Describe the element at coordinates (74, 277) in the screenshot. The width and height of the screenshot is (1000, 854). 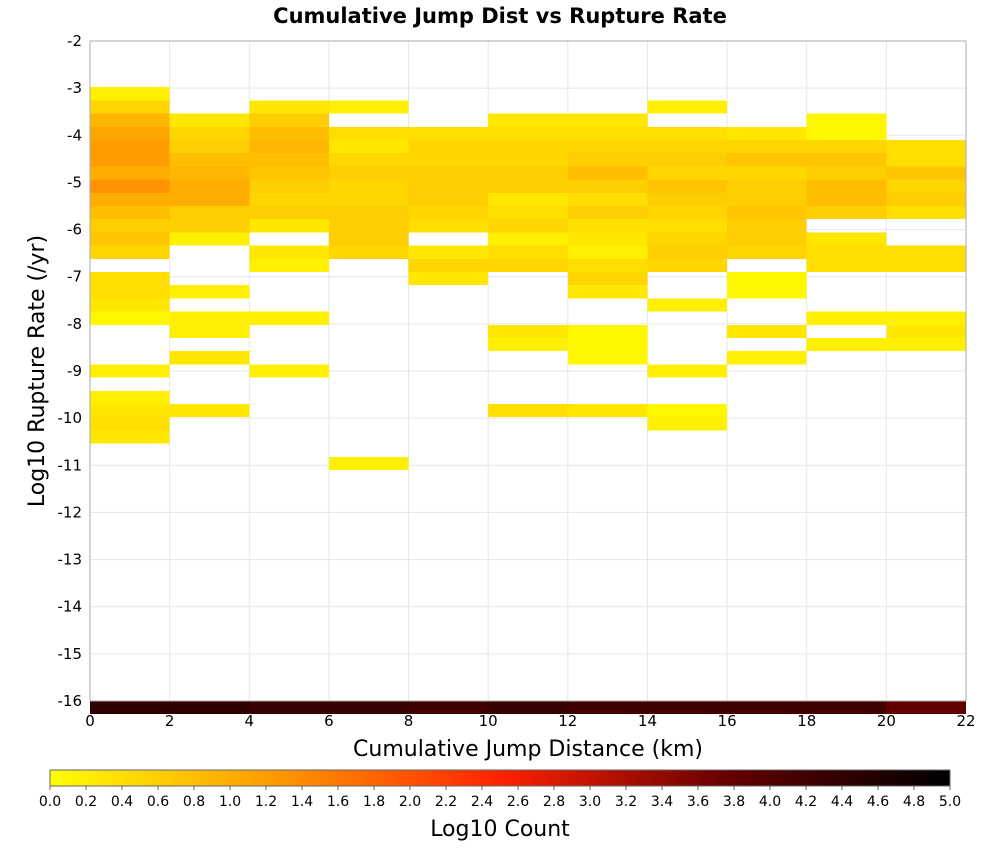
I see `y-tick-label: -7` at that location.